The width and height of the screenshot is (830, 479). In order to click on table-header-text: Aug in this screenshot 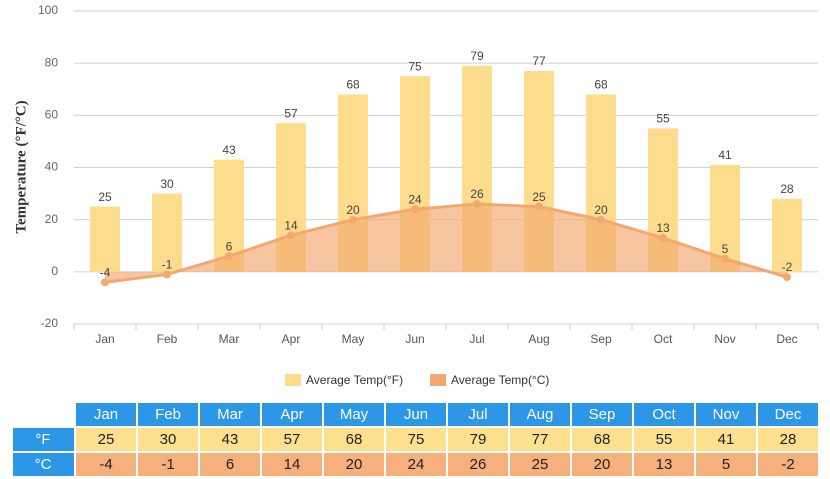, I will do `click(540, 414)`.